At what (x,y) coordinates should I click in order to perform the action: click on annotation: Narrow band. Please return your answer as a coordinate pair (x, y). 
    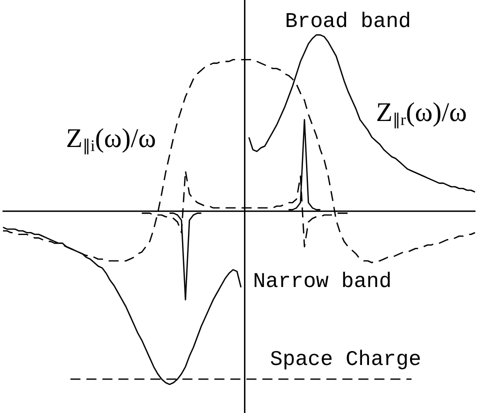
    Looking at the image, I should click on (322, 282).